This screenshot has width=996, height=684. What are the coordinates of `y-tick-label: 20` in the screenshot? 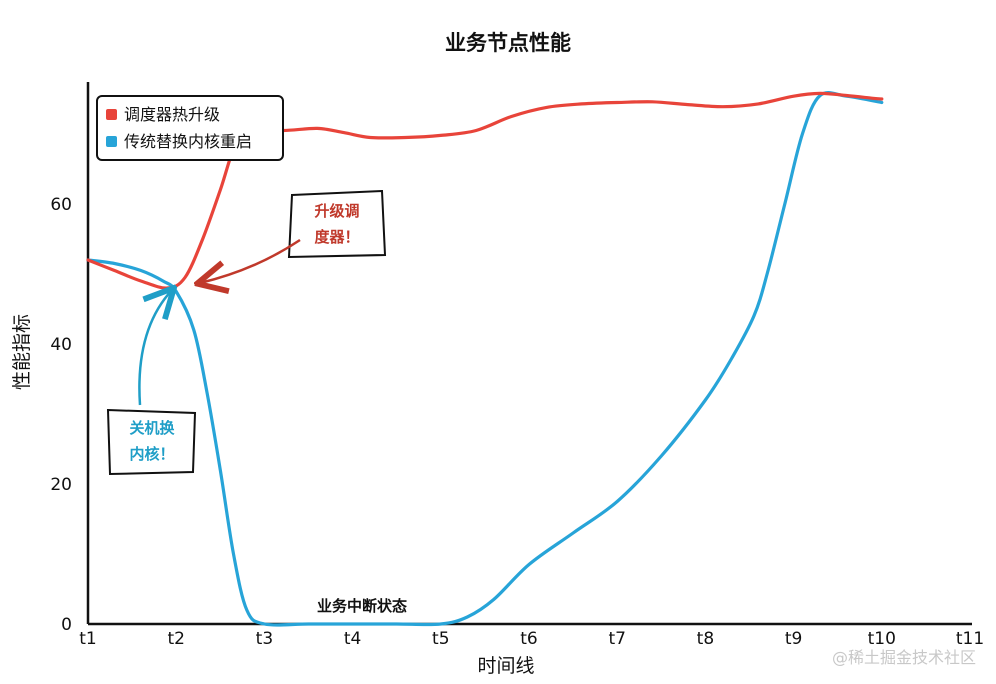 It's located at (61, 485).